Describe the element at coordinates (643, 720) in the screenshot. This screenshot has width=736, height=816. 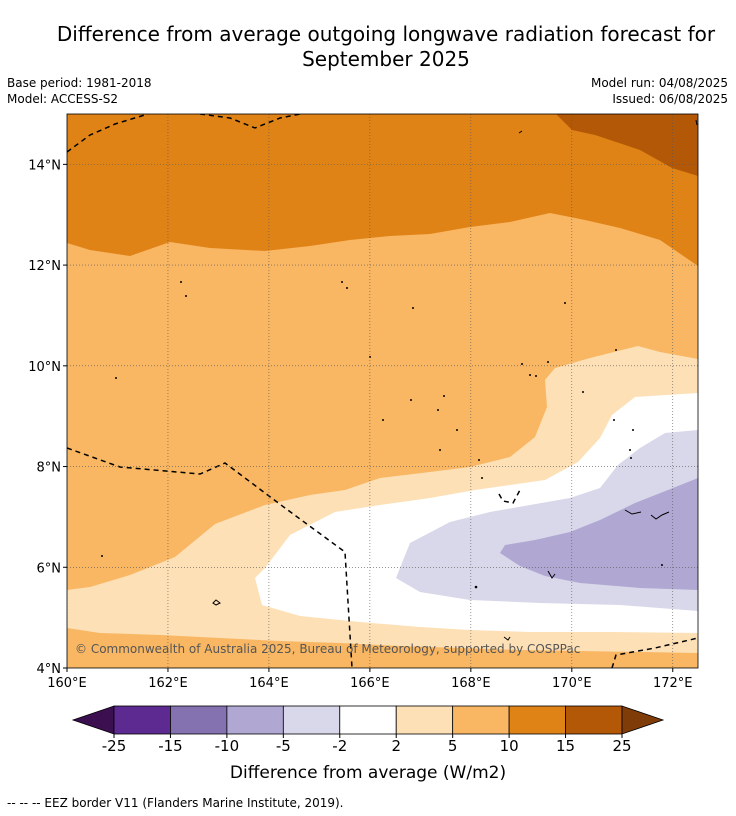
I see `colorbar-extend-high` at that location.